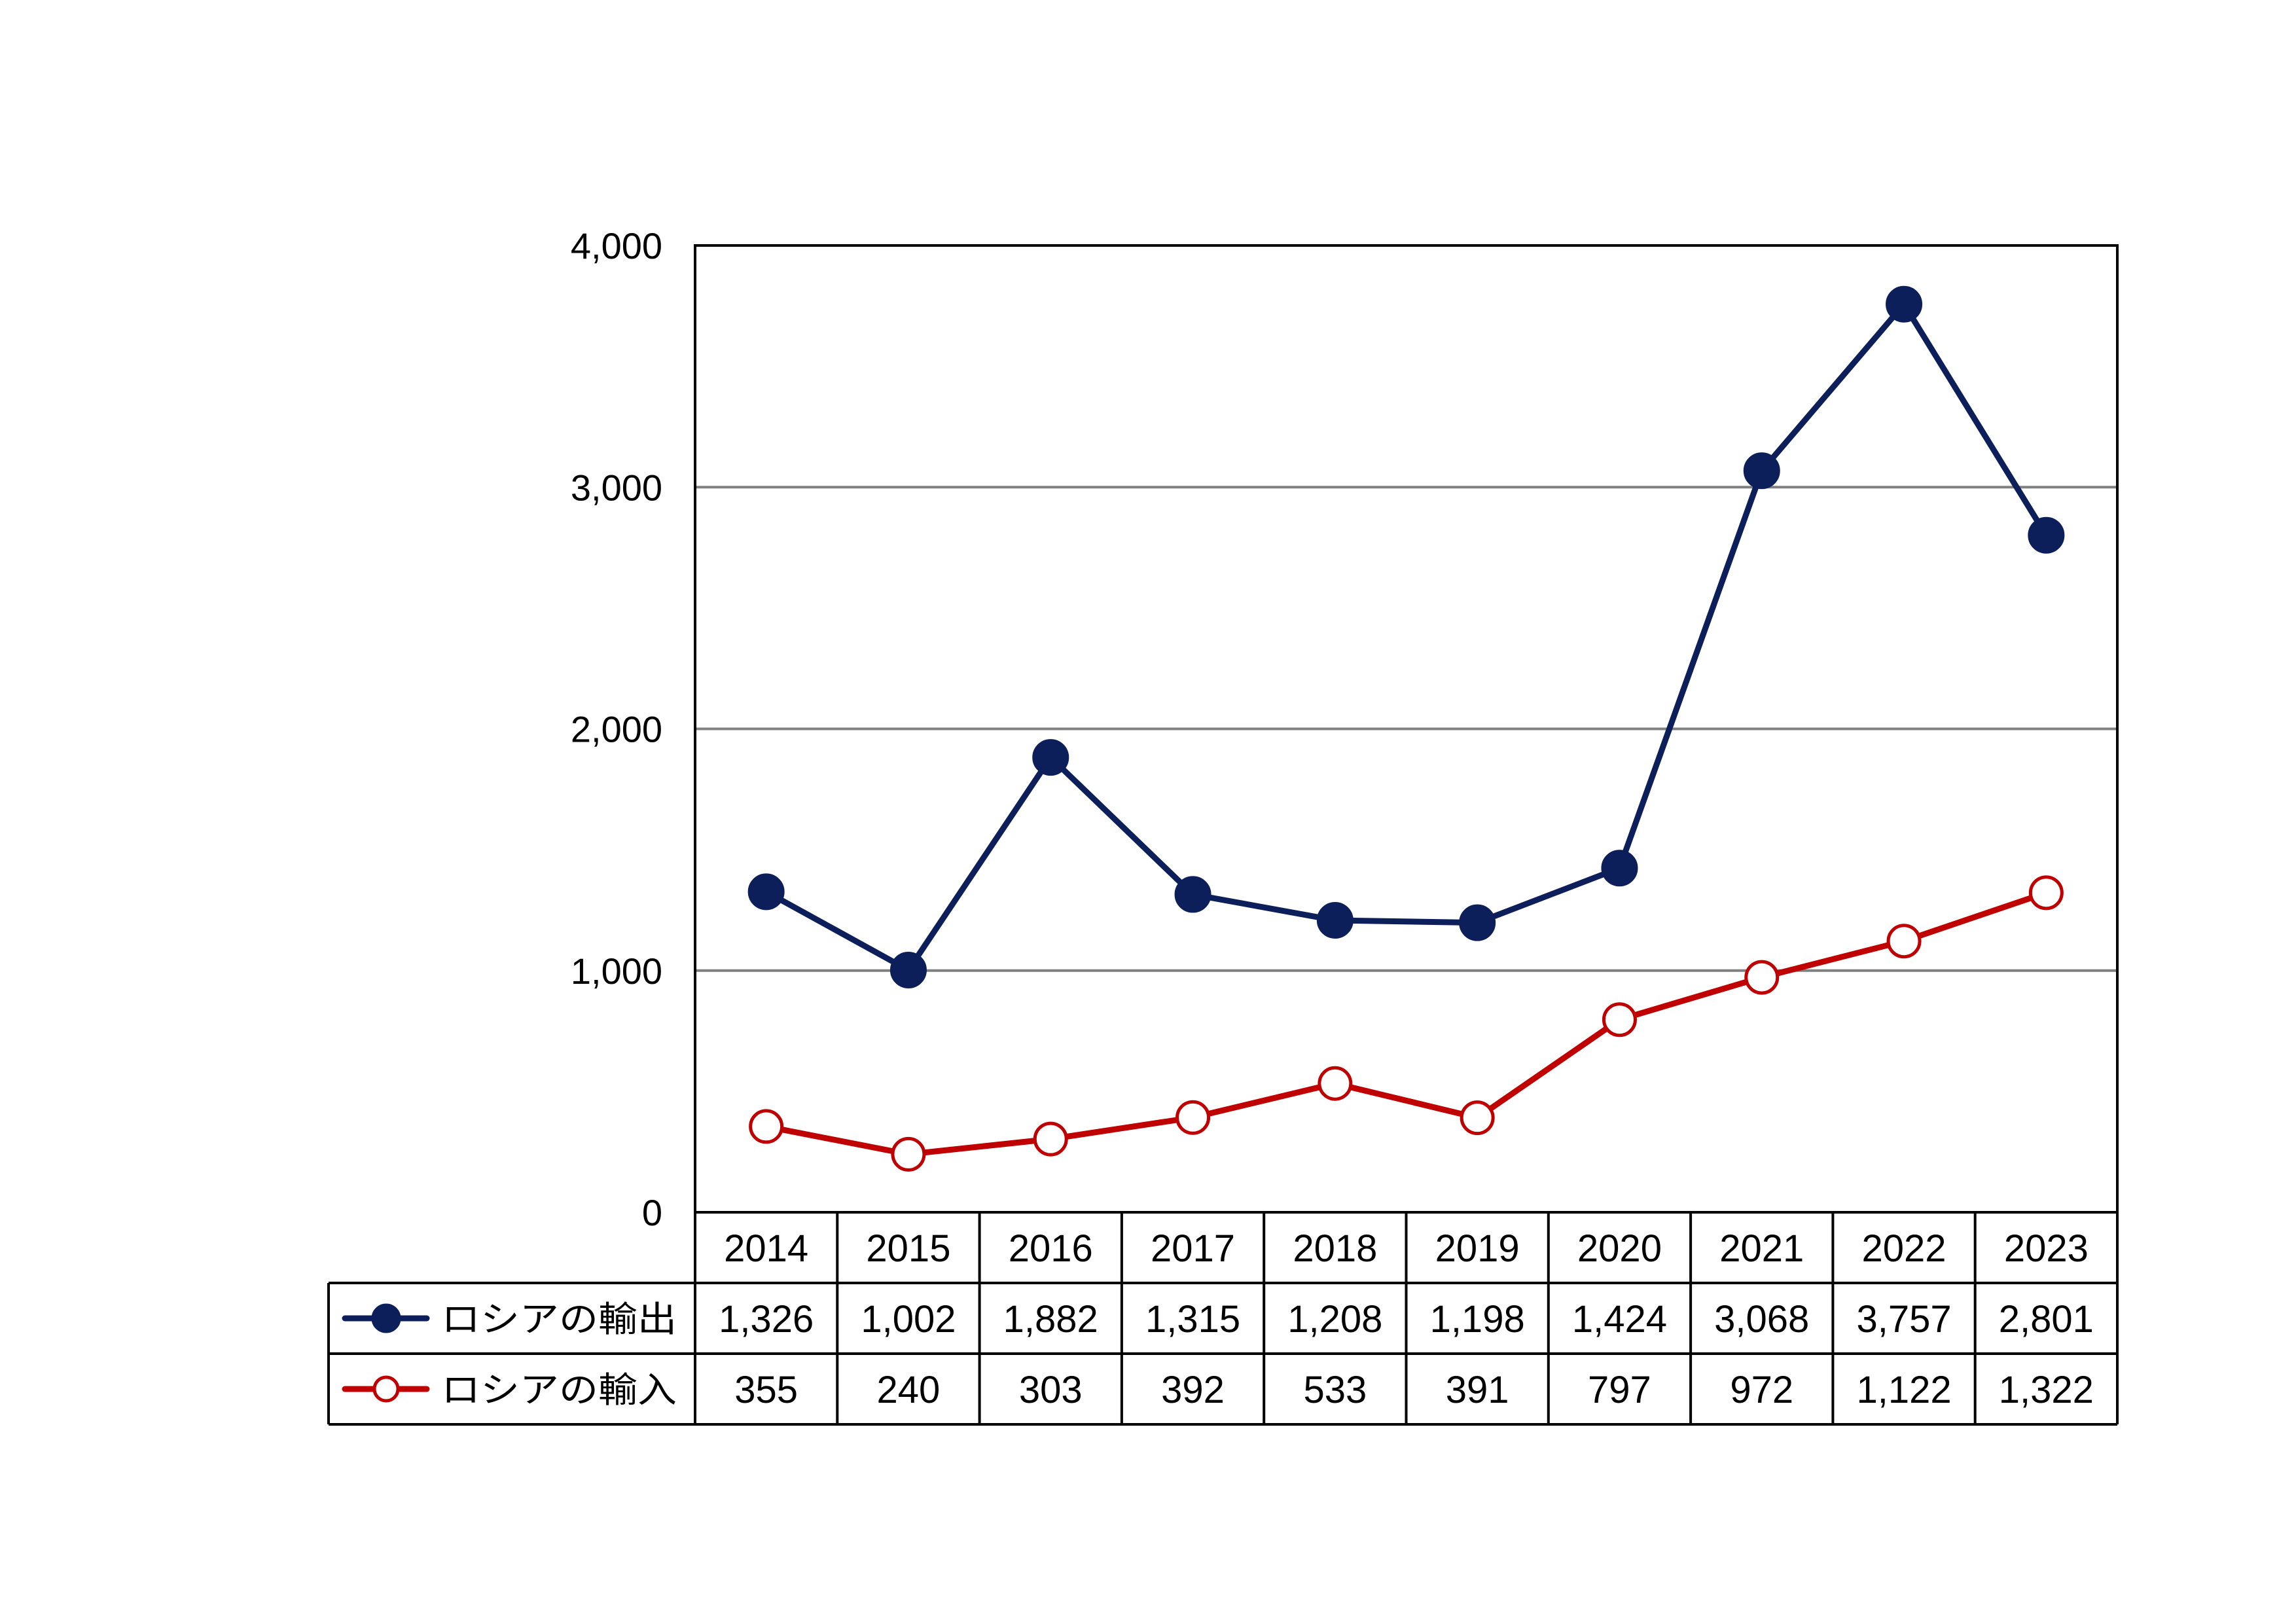  What do you see at coordinates (1620, 1248) in the screenshot?
I see `x-tick-label: 2020` at bounding box center [1620, 1248].